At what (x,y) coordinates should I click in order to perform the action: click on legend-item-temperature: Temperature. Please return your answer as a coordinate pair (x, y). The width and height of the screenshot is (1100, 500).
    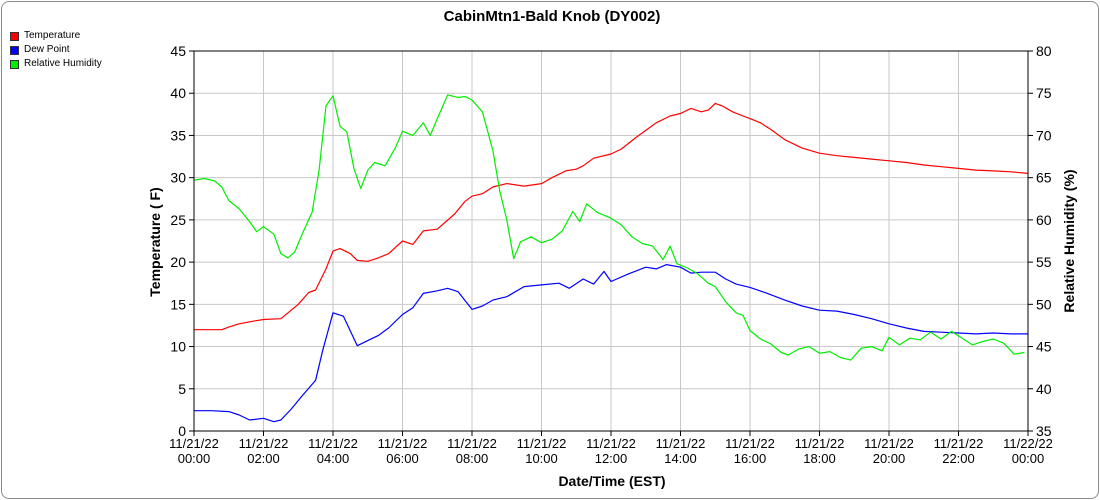
    Looking at the image, I should click on (56, 36).